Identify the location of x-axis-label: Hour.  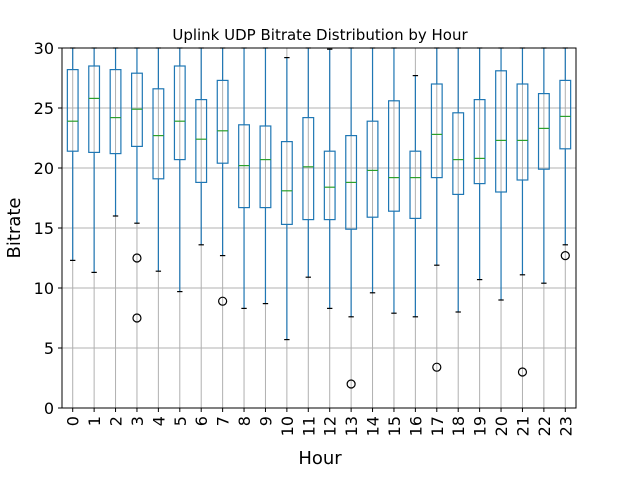
(320, 458).